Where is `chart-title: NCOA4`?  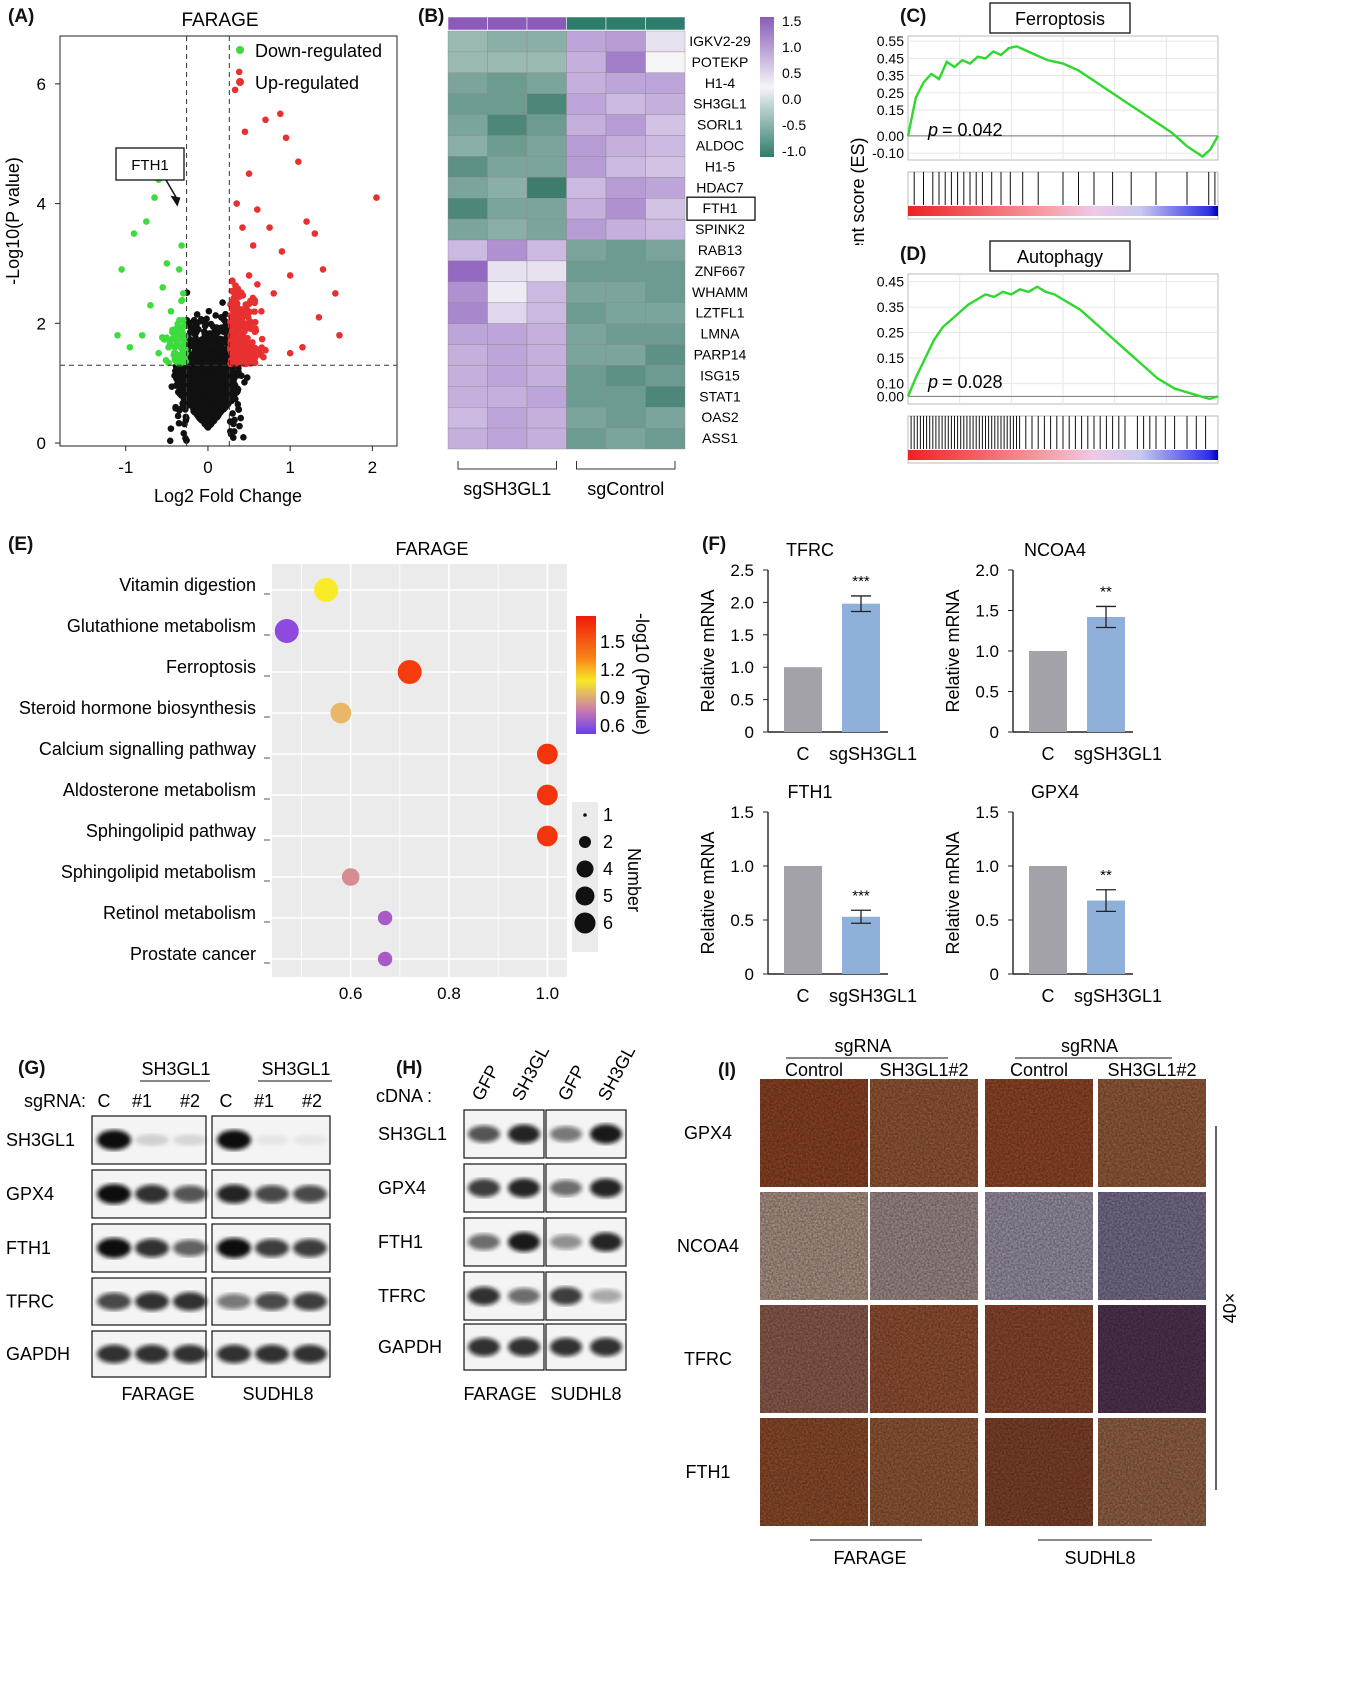
chart-title: NCOA4 is located at coordinates (1055, 550).